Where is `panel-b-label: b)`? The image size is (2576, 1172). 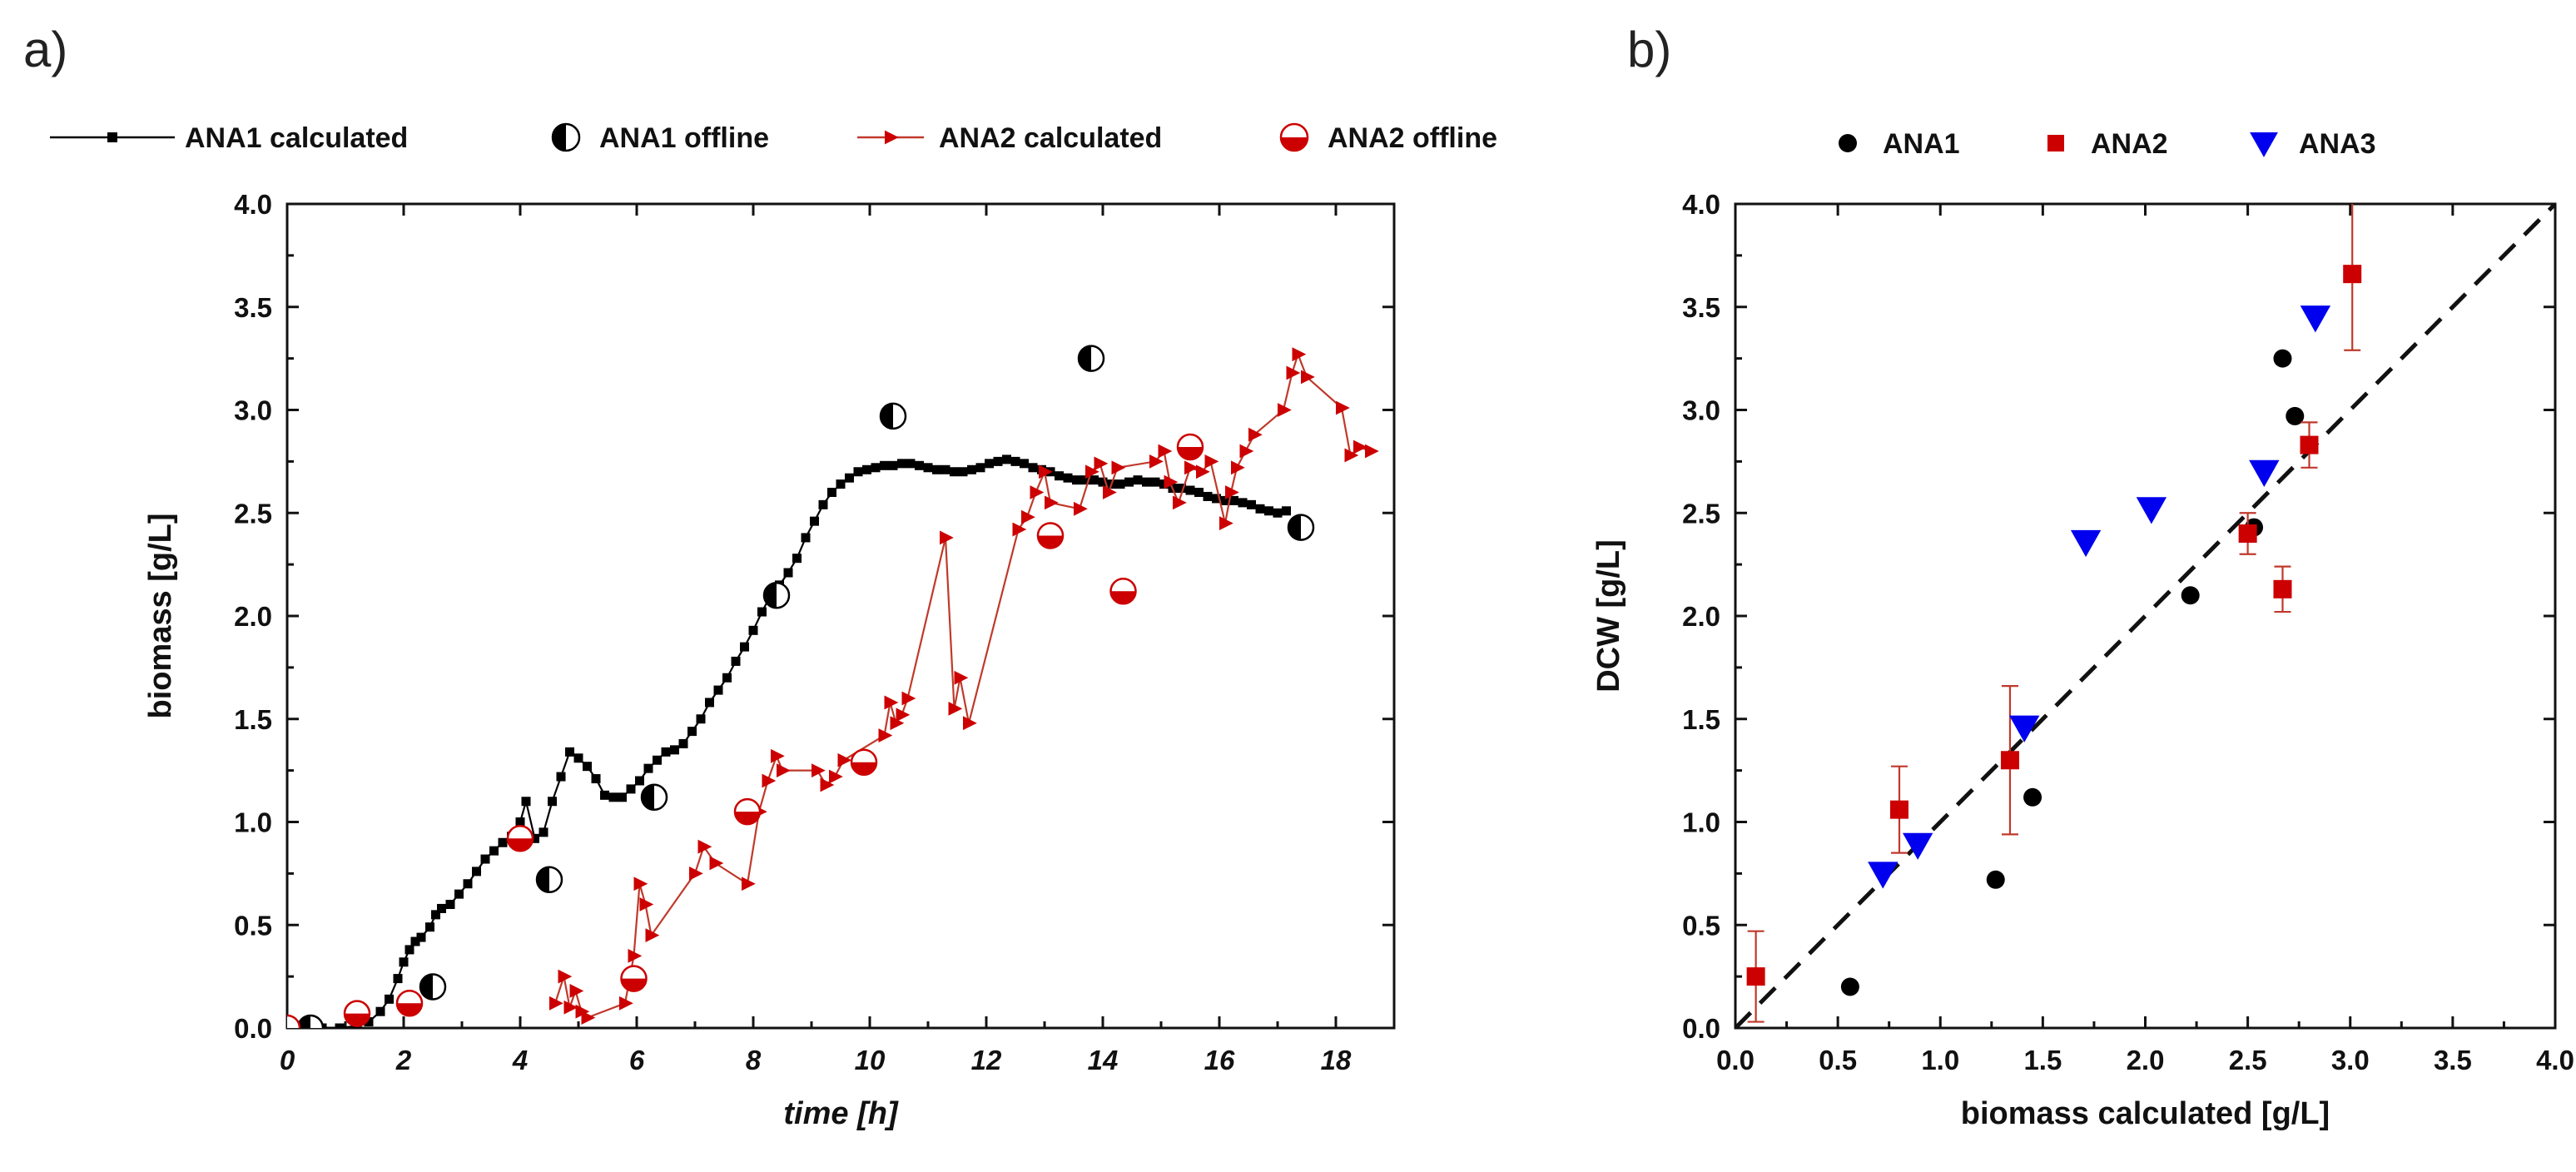 panel-b-label: b) is located at coordinates (1649, 50).